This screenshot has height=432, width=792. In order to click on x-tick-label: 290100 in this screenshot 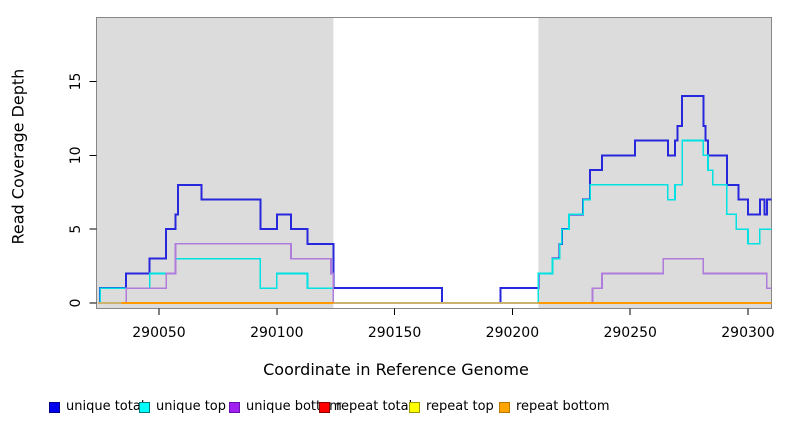, I will do `click(276, 333)`.